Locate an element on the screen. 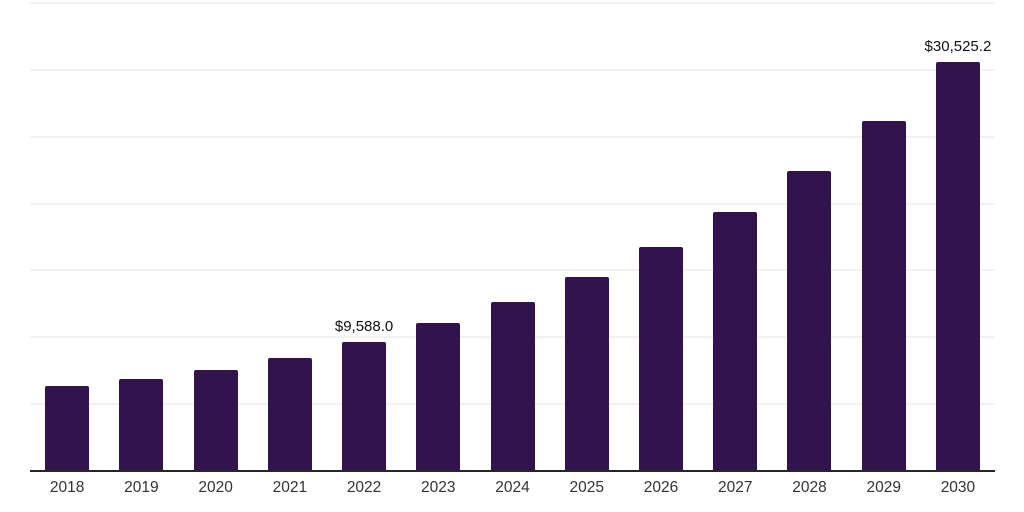  x-tick-2030: 2030 is located at coordinates (958, 487).